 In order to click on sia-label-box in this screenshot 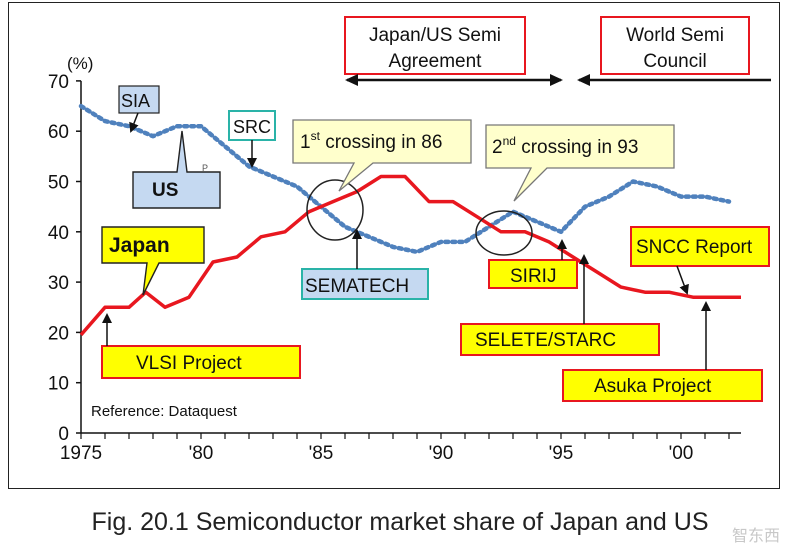, I will do `click(139, 99)`.